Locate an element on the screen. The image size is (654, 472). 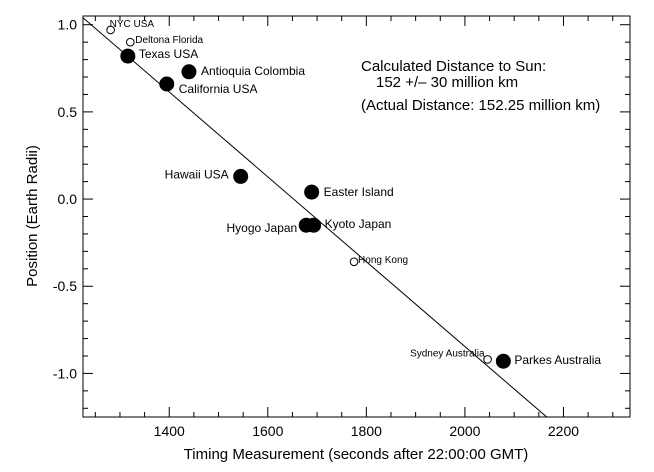
annotation-line-2: 152 +/– 30 million km is located at coordinates (447, 82).